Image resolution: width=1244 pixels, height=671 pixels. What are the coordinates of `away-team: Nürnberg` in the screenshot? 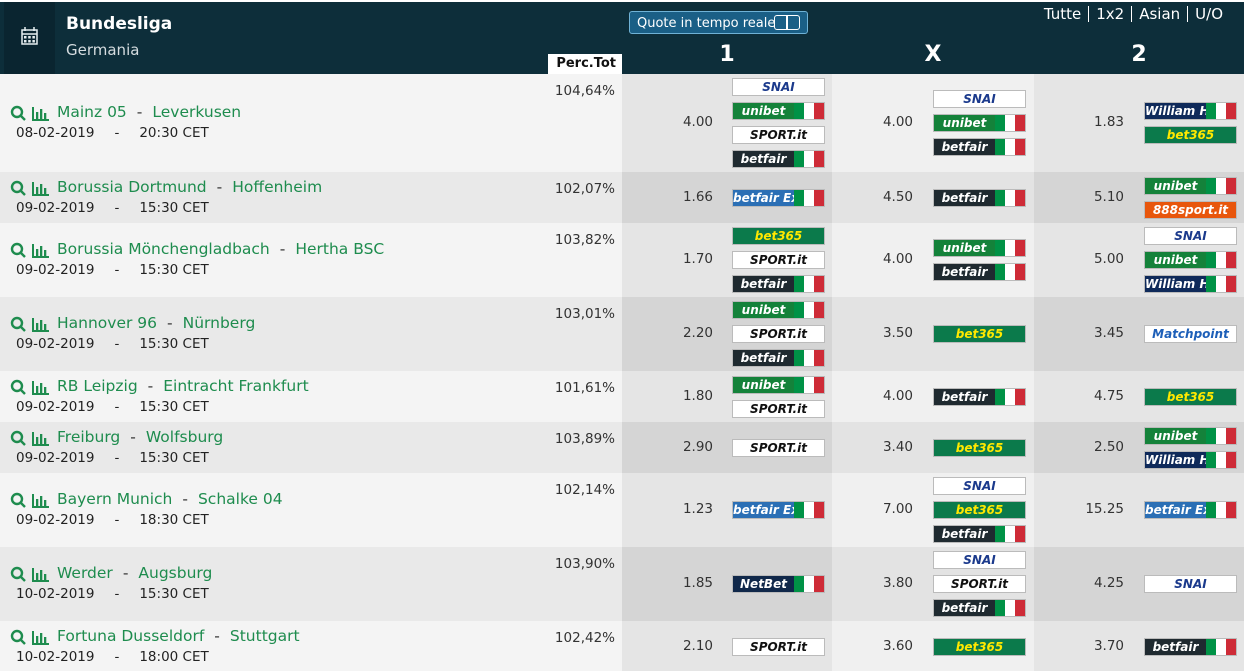 It's located at (219, 323).